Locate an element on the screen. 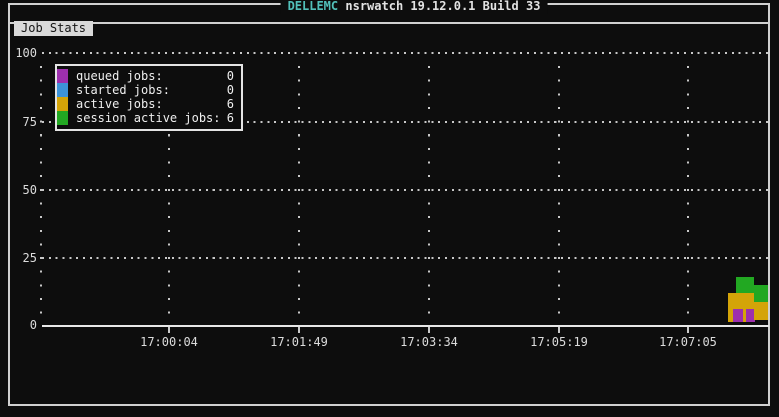 This screenshot has width=779, height=417. legend-series-label: queued jobs: is located at coordinates (119, 76).